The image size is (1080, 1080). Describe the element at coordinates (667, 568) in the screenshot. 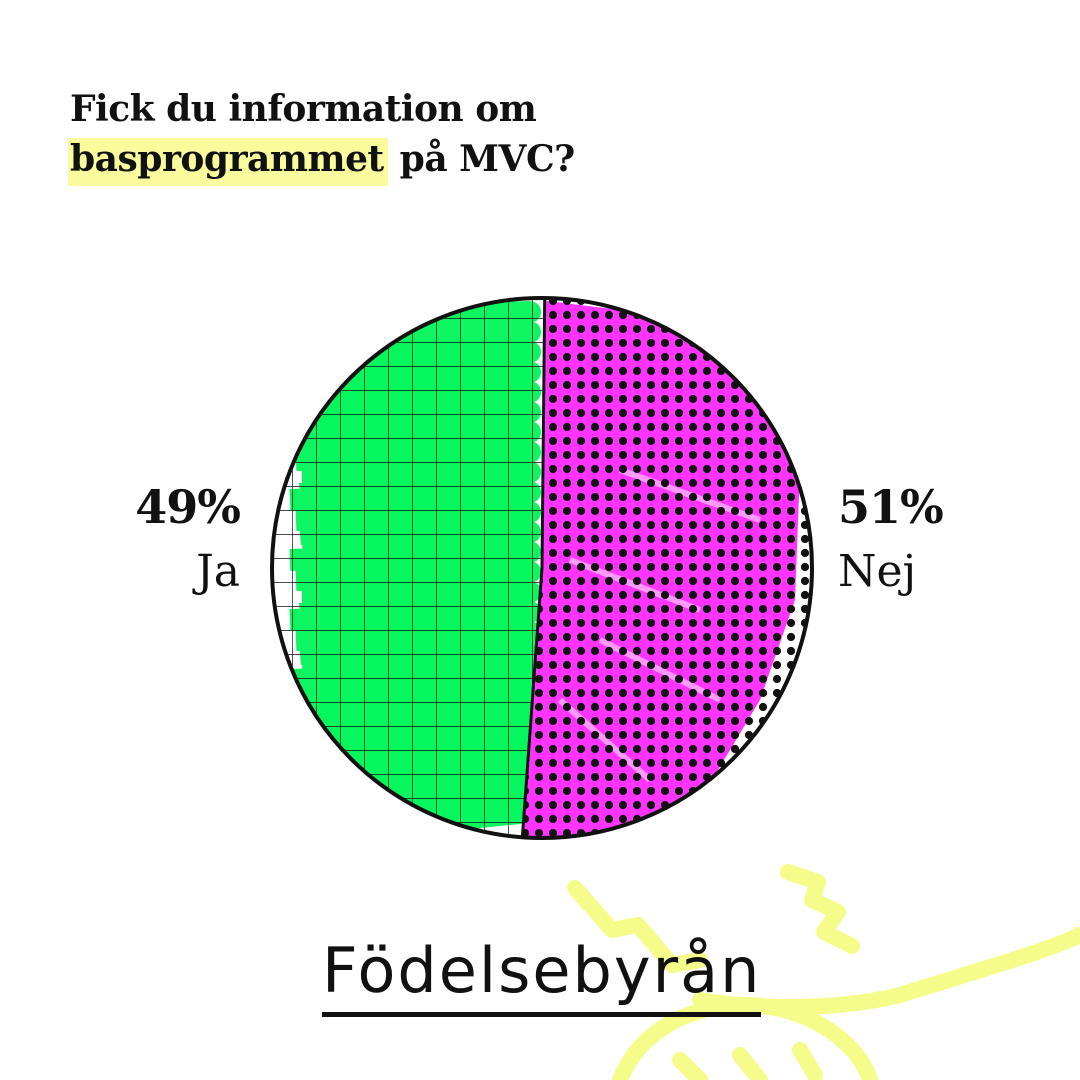

I see `pie-slice-nej` at that location.